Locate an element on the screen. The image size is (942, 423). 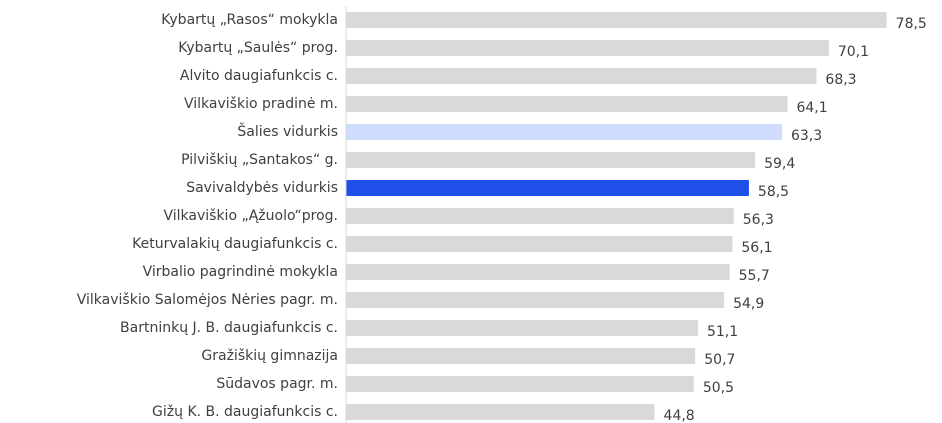
category-label: Bartninkų J. B. daugiafunkcis c. is located at coordinates (229, 328).